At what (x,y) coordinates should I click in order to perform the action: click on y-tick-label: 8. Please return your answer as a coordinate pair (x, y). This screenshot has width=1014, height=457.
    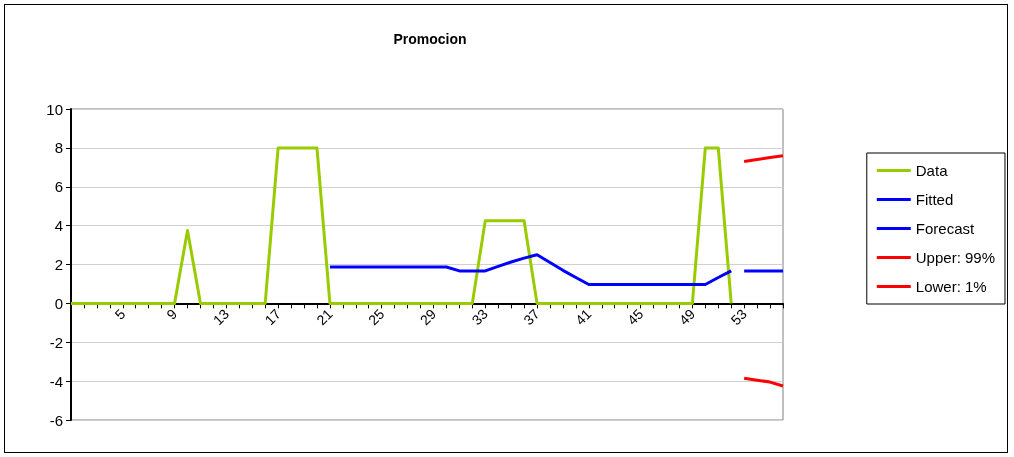
    Looking at the image, I should click on (58, 148).